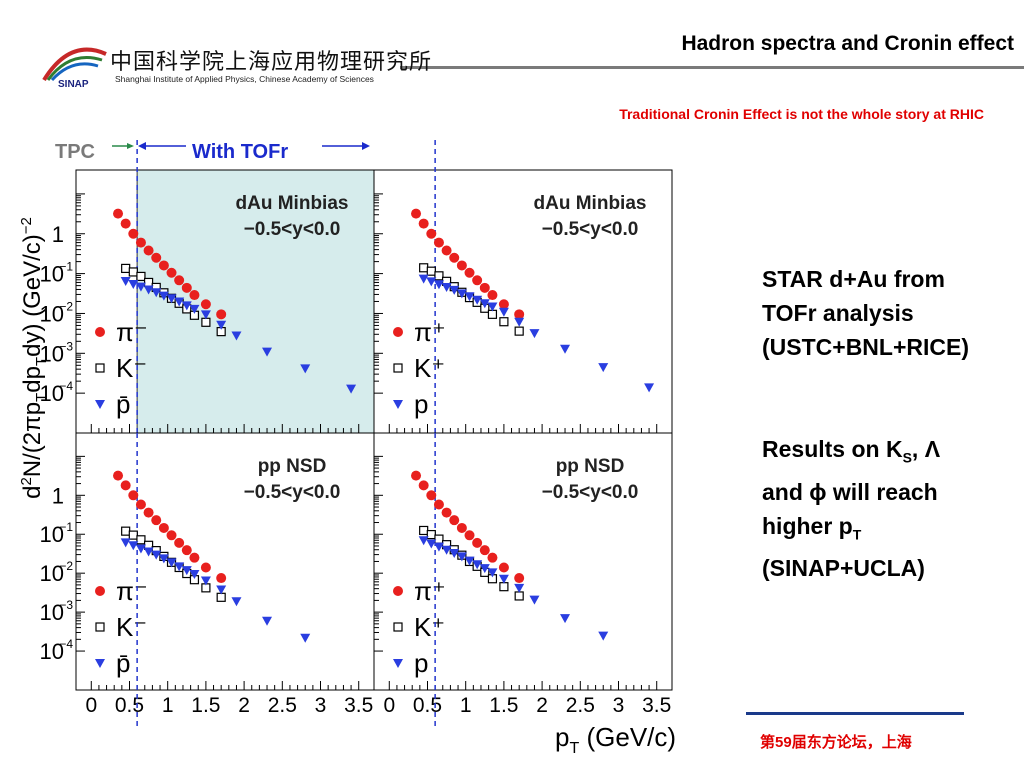  I want to click on slide-title: Hadron spectra and Cronin effect, so click(847, 43).